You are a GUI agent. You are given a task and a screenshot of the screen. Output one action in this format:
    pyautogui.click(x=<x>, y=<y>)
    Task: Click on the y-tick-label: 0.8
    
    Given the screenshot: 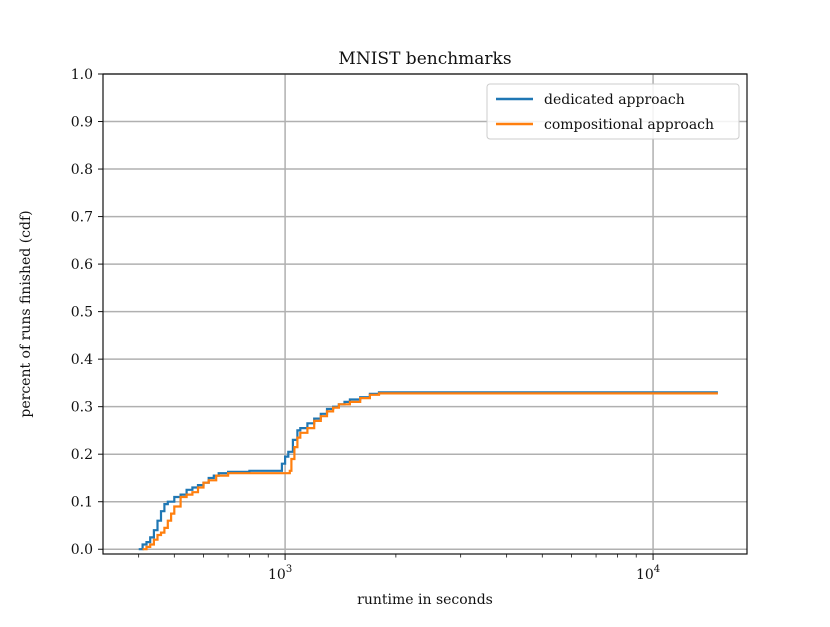 What is the action you would take?
    pyautogui.click(x=82, y=170)
    